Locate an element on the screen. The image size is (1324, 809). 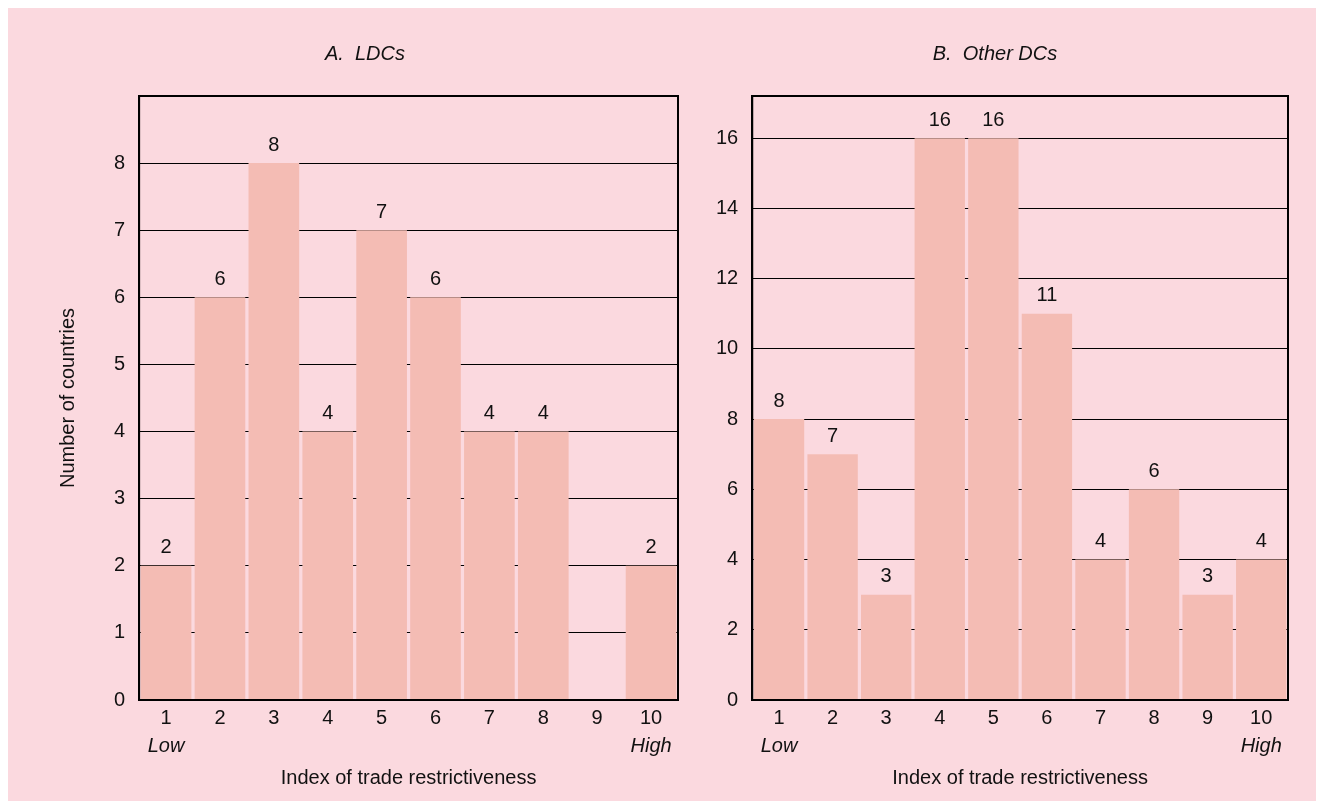
y-axis-title: Number of countries is located at coordinates (66, 398).